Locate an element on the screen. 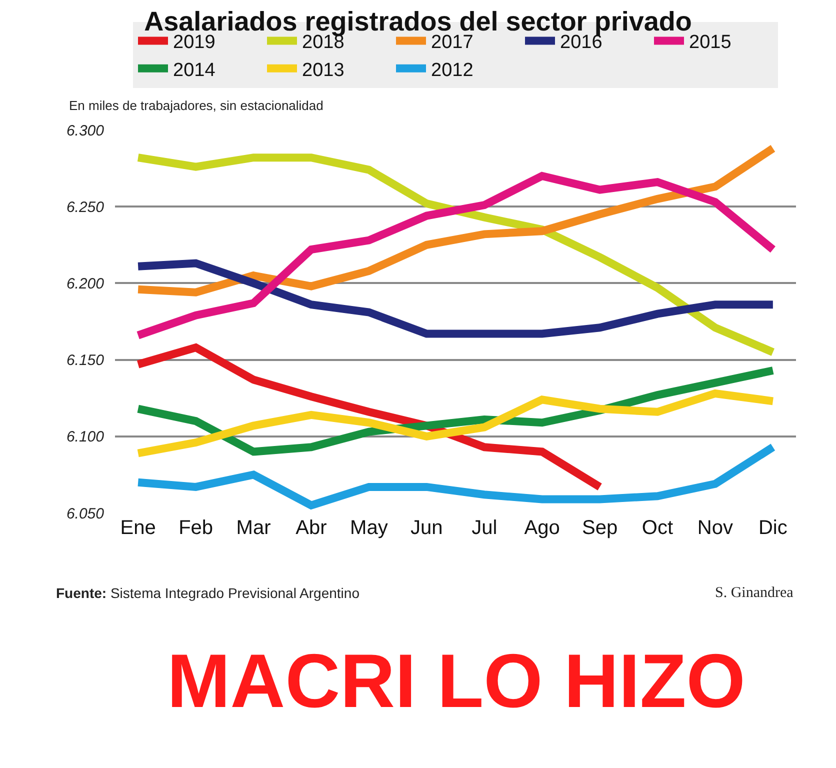 Image resolution: width=836 pixels, height=768 pixels. y-tick-label: 6.200 is located at coordinates (85, 283).